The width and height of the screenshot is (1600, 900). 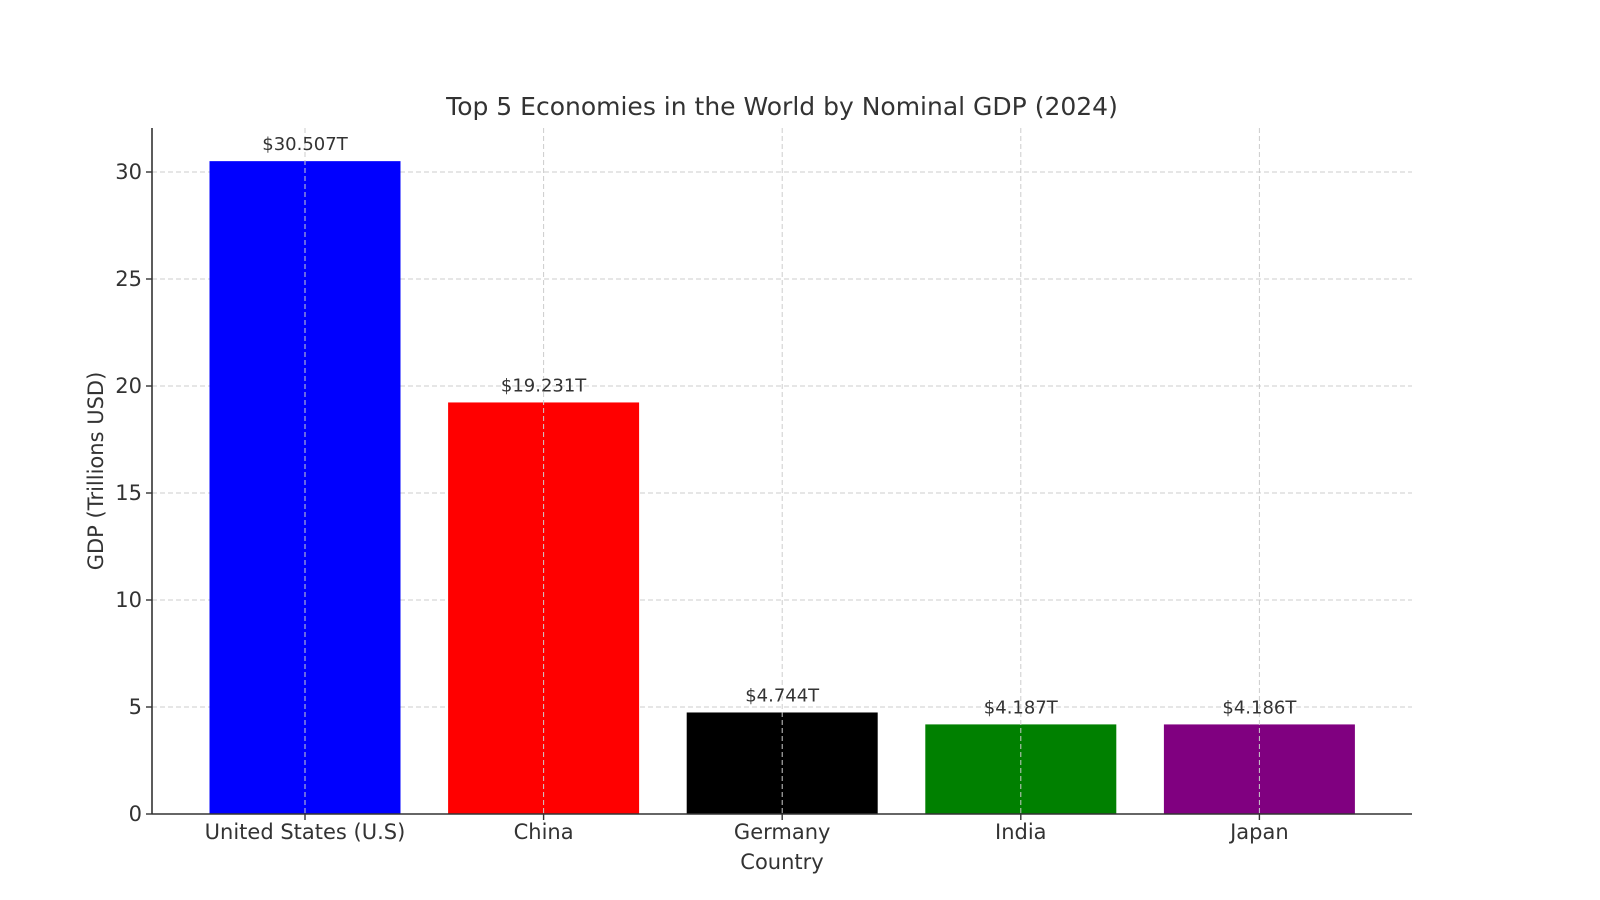 What do you see at coordinates (128, 493) in the screenshot?
I see `y-tick-label: 15` at bounding box center [128, 493].